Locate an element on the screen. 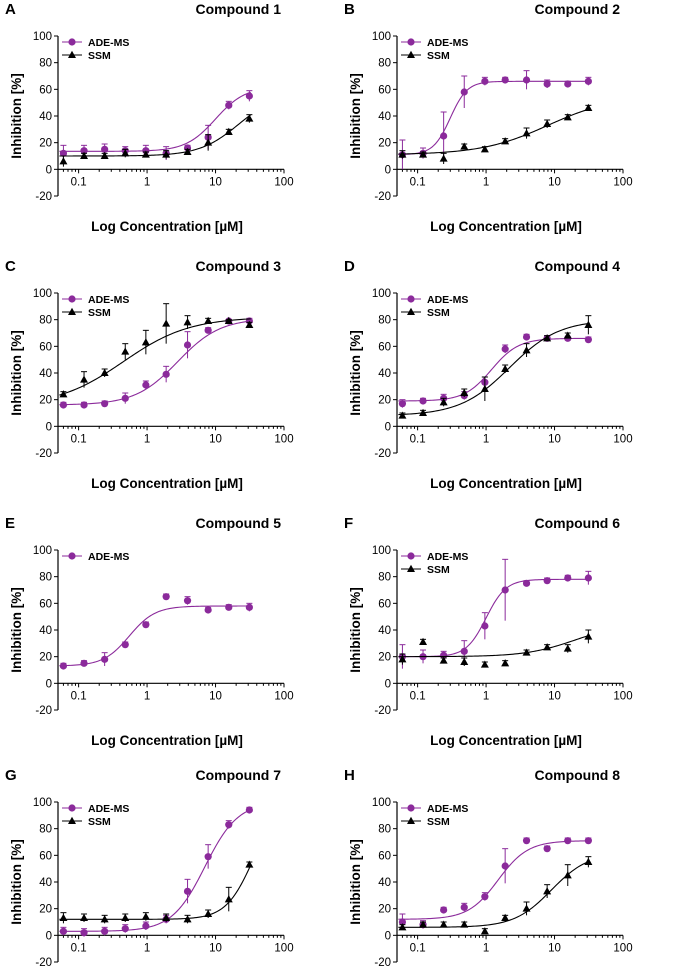  panel-title: Compound 3 is located at coordinates (238, 266).